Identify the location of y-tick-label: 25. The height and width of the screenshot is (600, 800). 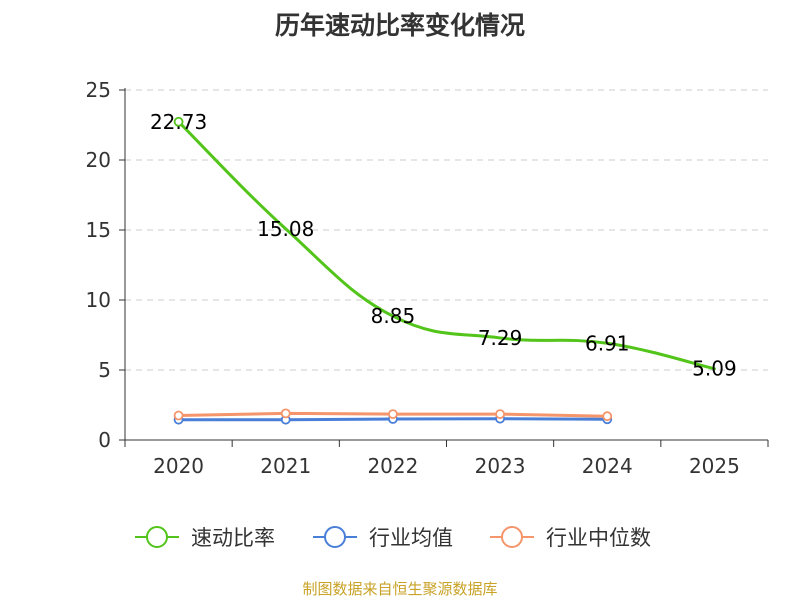
(98, 90).